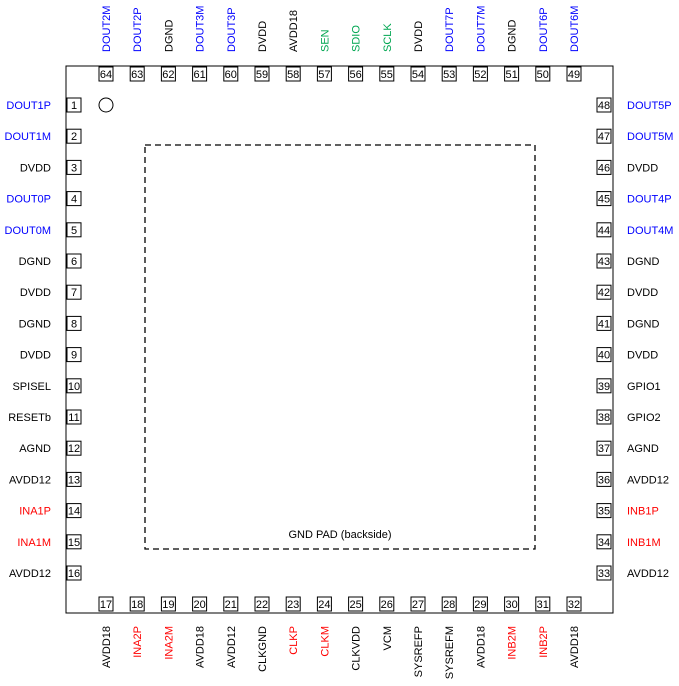  I want to click on pin-label: DOUT4P, so click(649, 200).